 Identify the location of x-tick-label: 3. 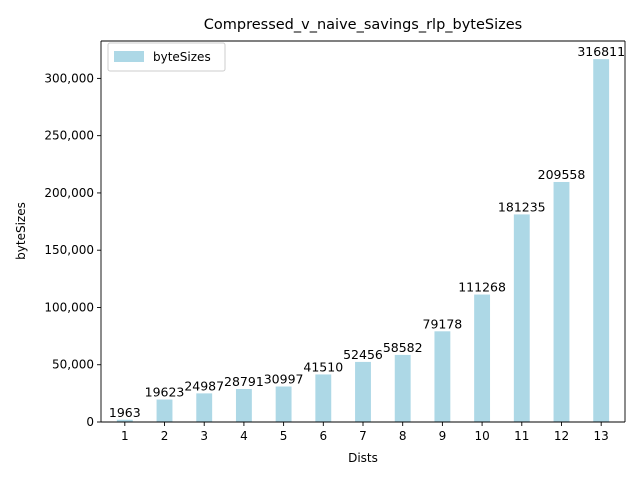
(204, 436).